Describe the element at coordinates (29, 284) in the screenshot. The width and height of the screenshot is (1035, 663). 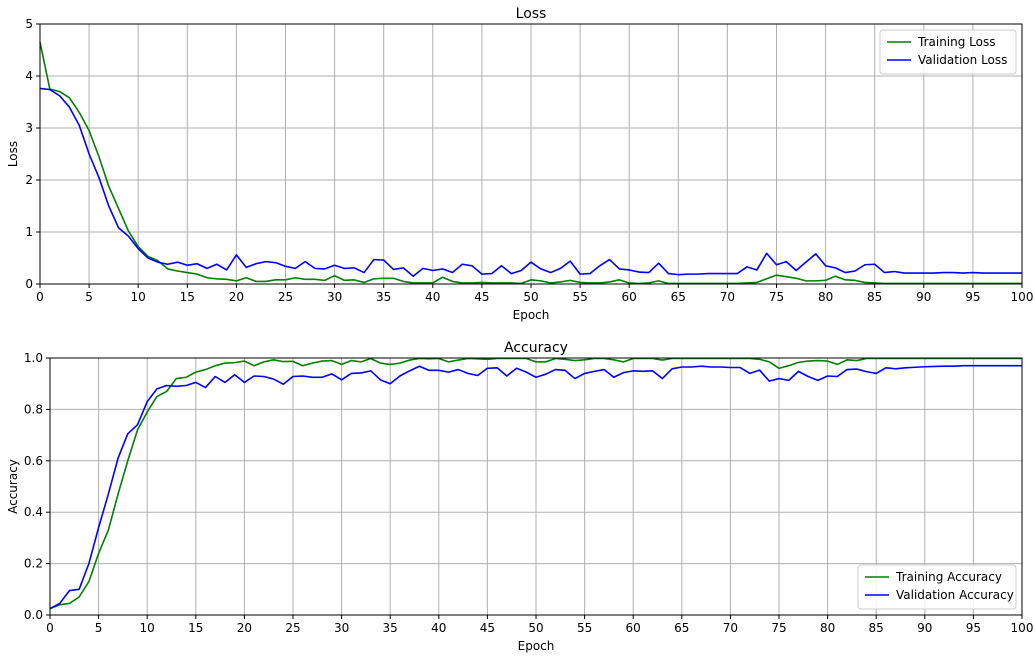
I see `y-tick-label: 0` at that location.